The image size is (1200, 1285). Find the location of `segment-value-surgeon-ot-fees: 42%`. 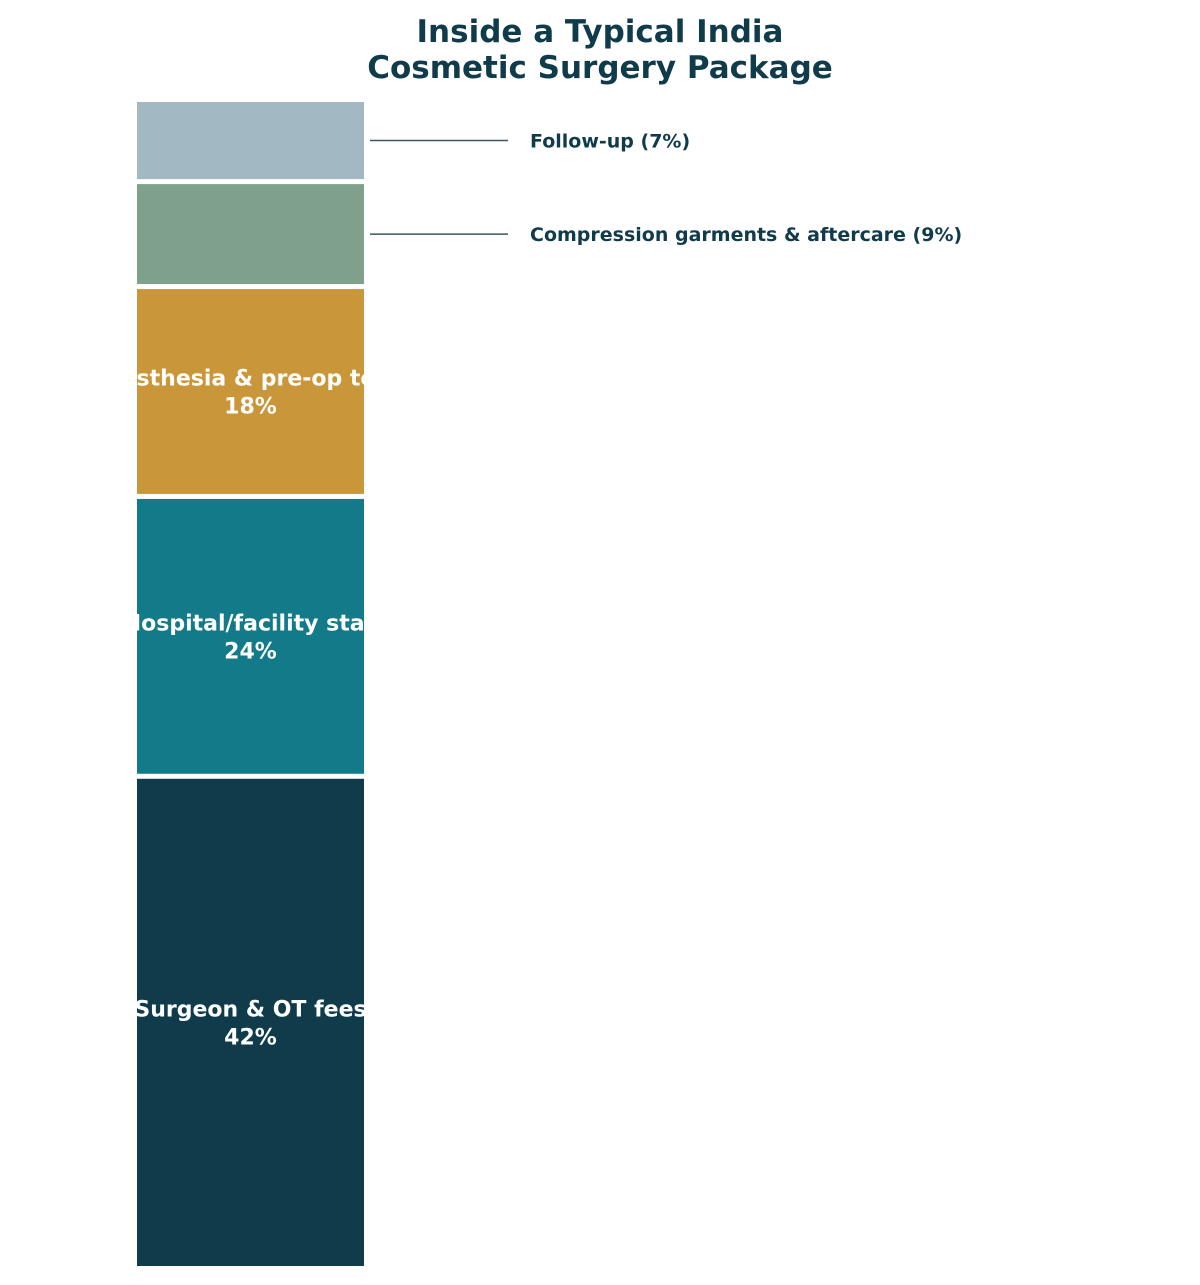

segment-value-surgeon-ot-fees: 42% is located at coordinates (250, 1037).